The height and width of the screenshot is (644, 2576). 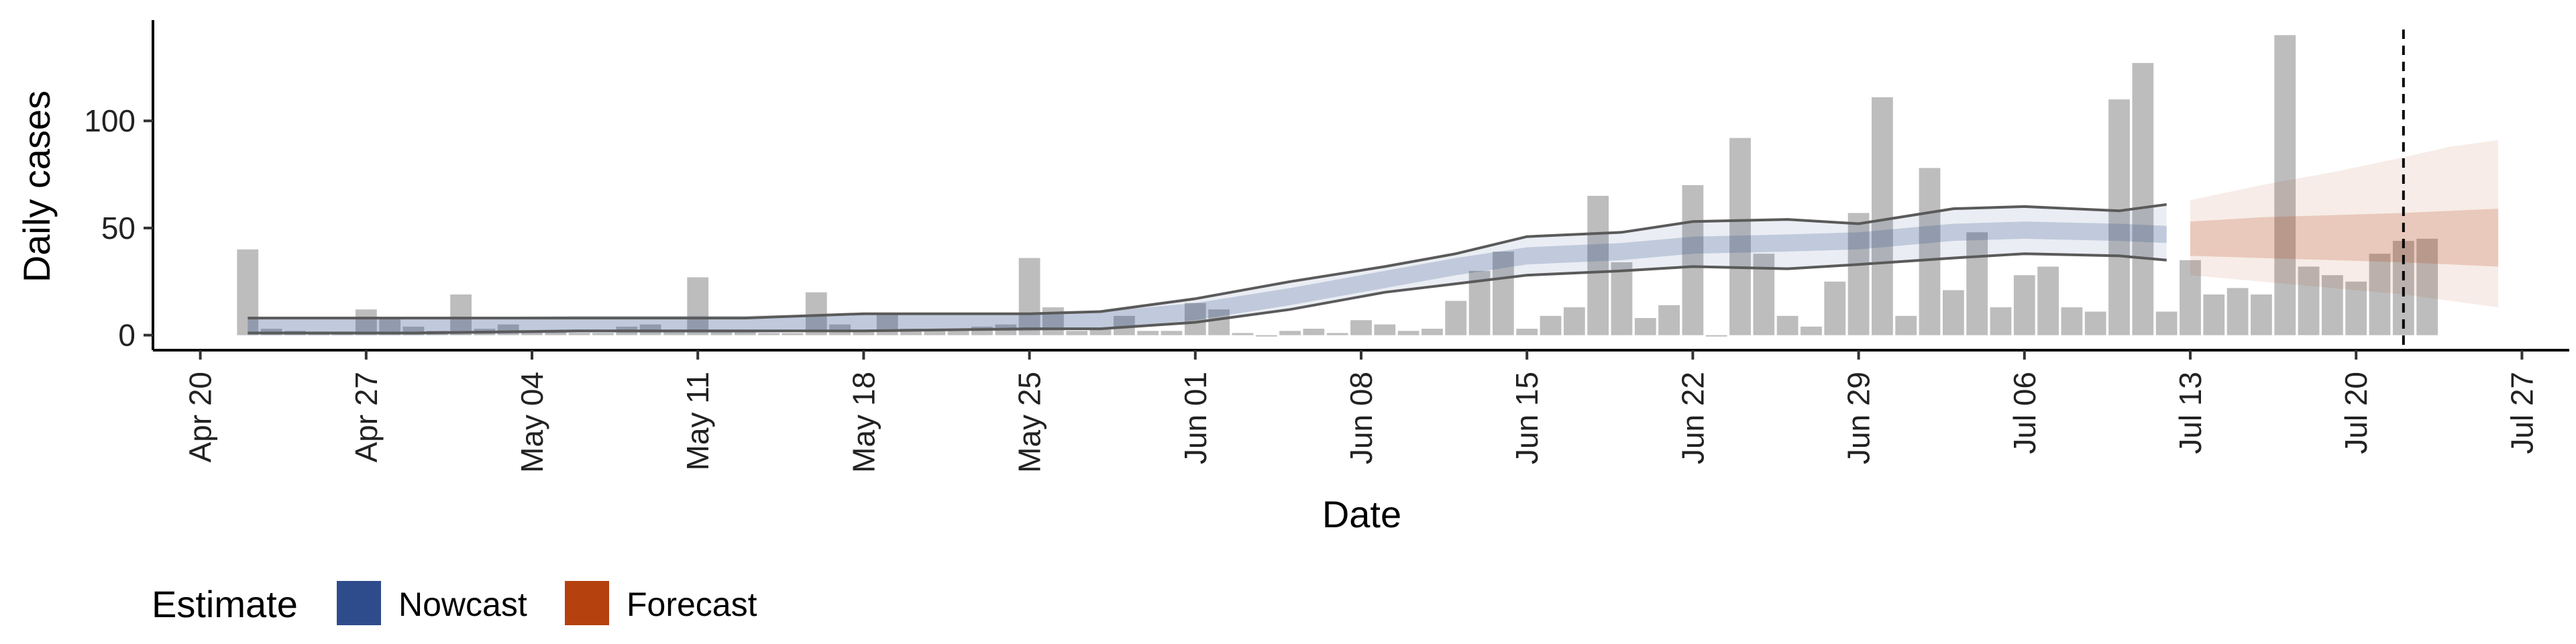 What do you see at coordinates (863, 422) in the screenshot?
I see `x-tick-label: May 18` at bounding box center [863, 422].